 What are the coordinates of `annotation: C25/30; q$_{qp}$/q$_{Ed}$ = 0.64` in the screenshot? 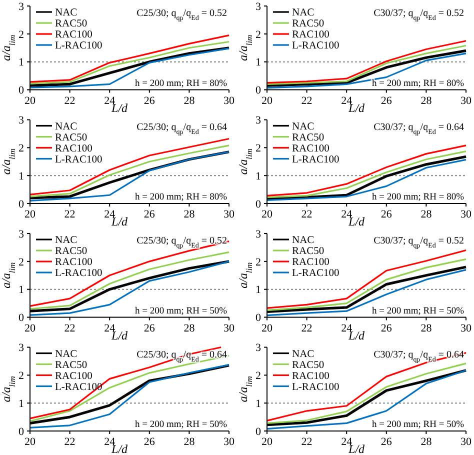 It's located at (181, 129).